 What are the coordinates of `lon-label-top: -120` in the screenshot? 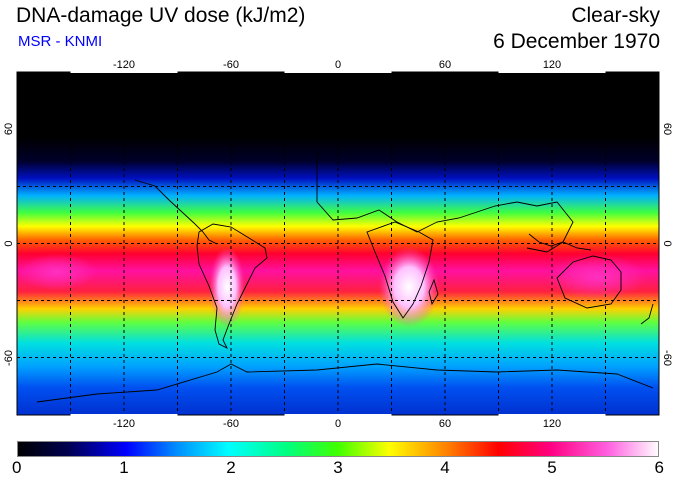 It's located at (124, 65).